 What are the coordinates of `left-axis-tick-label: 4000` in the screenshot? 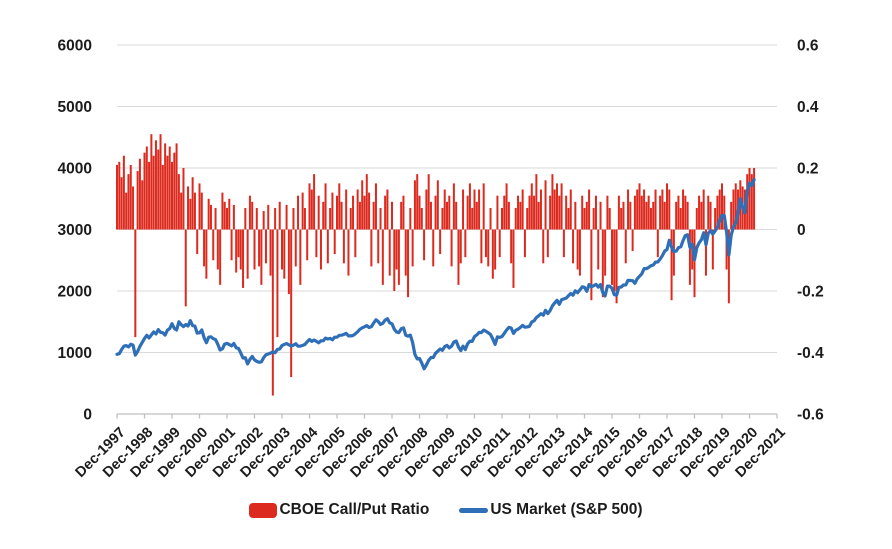 It's located at (75, 169).